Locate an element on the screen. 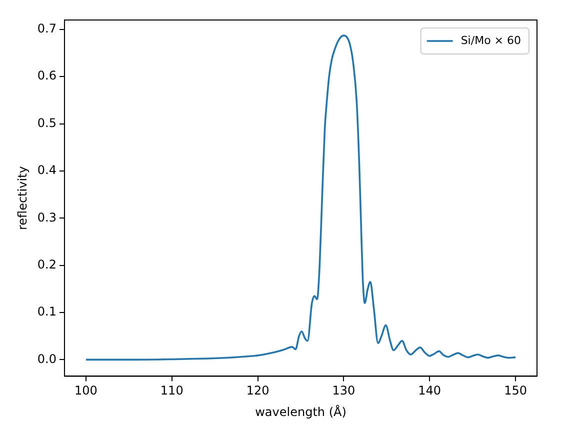 This screenshot has width=567, height=436. x-tick-label: 130 is located at coordinates (344, 391).